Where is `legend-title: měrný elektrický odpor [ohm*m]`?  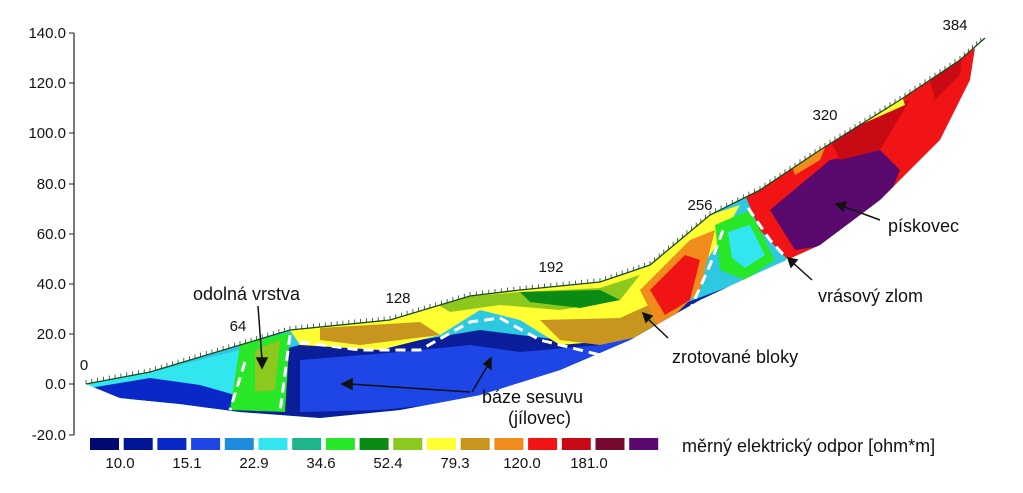
legend-title: měrný elektrický odpor [ohm*m] is located at coordinates (808, 446).